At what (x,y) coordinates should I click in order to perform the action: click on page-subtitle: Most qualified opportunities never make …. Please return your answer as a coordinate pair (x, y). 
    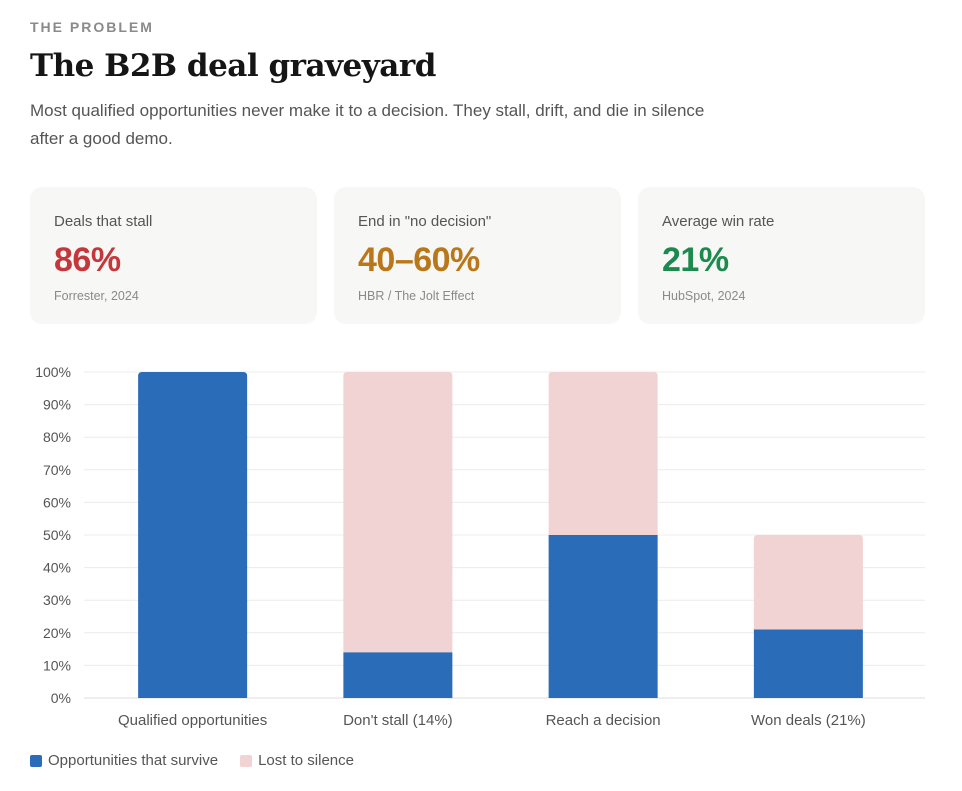
    Looking at the image, I should click on (367, 124).